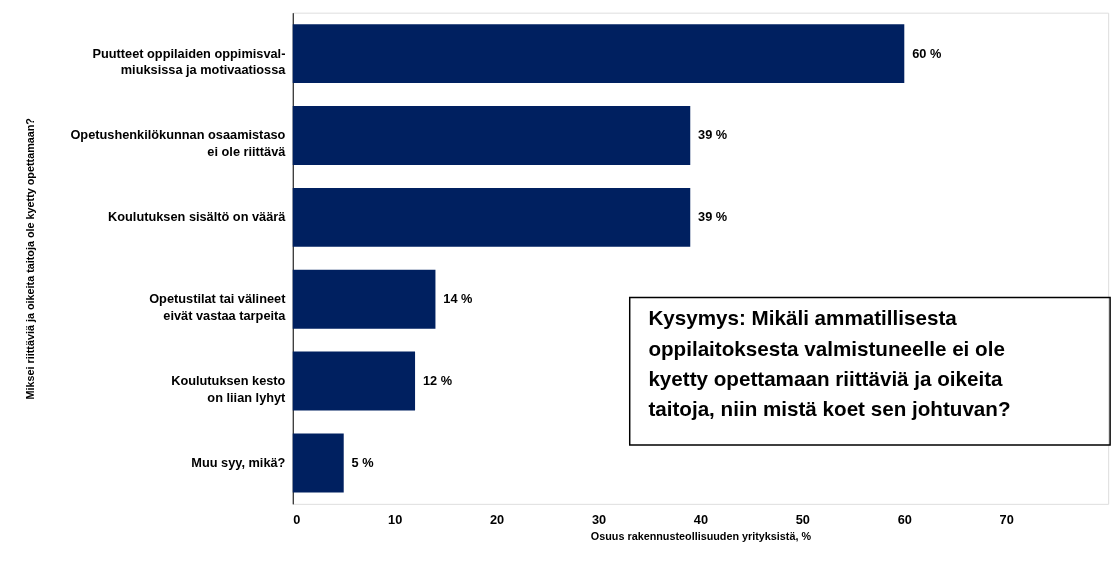  What do you see at coordinates (904, 520) in the screenshot?
I see `x-tick-label: 60` at bounding box center [904, 520].